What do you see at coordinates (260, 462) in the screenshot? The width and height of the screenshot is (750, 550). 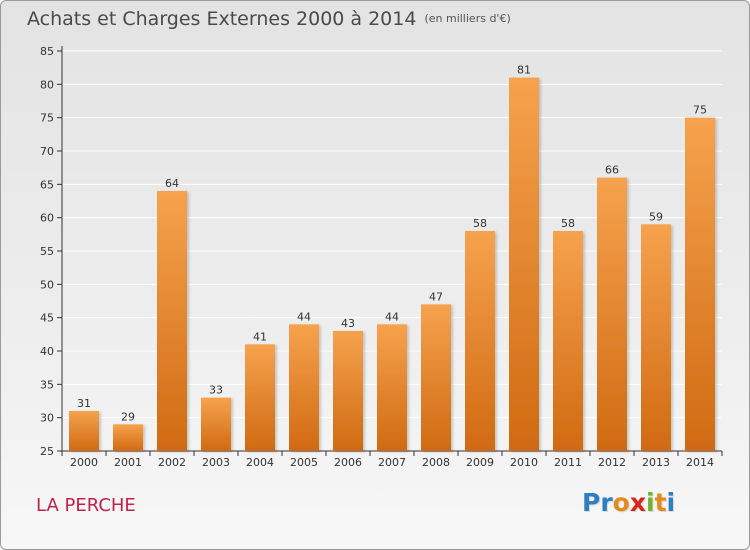 I see `x-tick-label: 2004` at bounding box center [260, 462].